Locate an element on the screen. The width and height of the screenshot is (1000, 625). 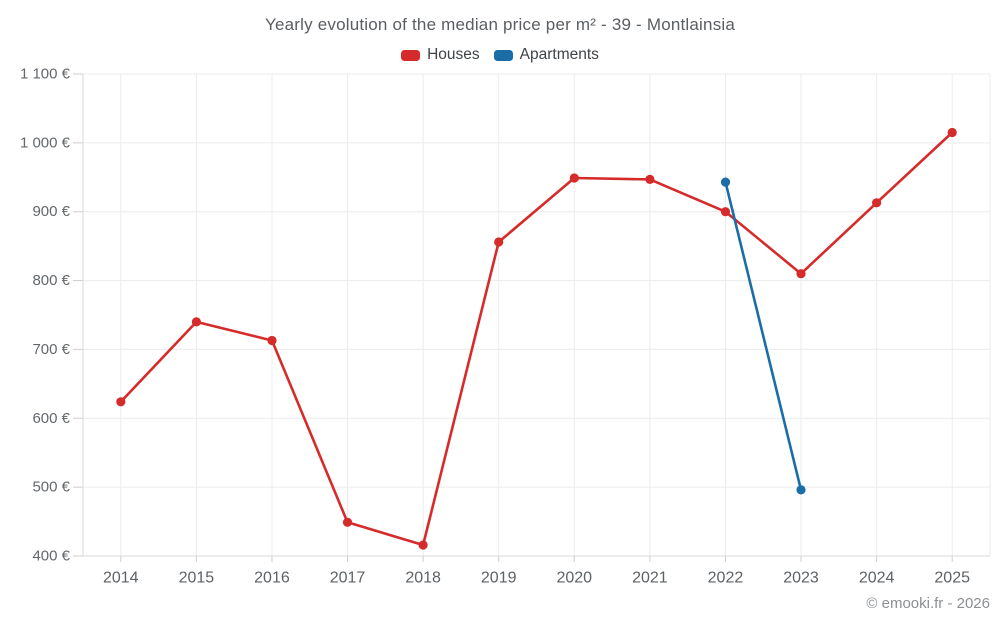
y-tick-label: 1 100 € is located at coordinates (45, 74).